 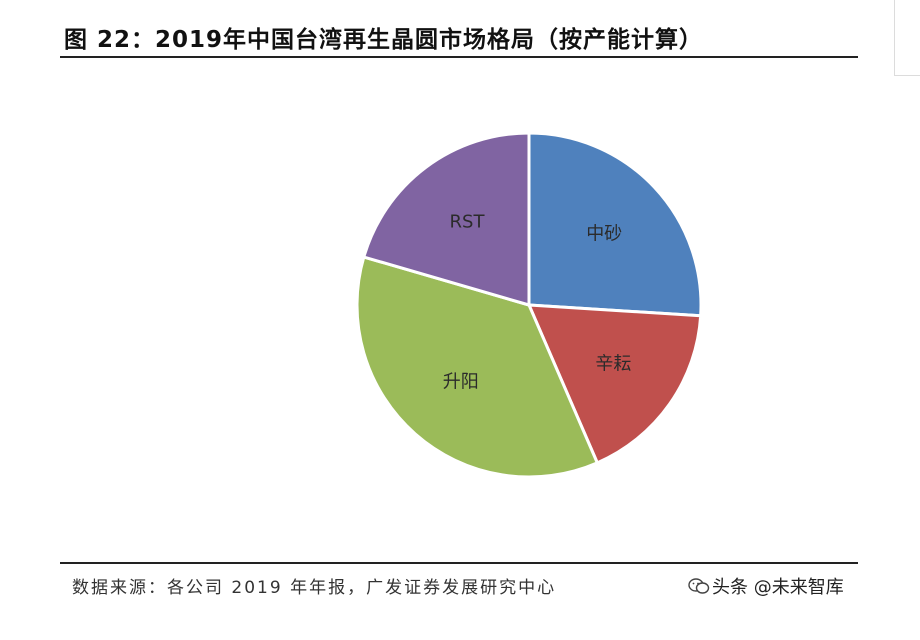 I want to click on bottom-rule, so click(x=459, y=563).